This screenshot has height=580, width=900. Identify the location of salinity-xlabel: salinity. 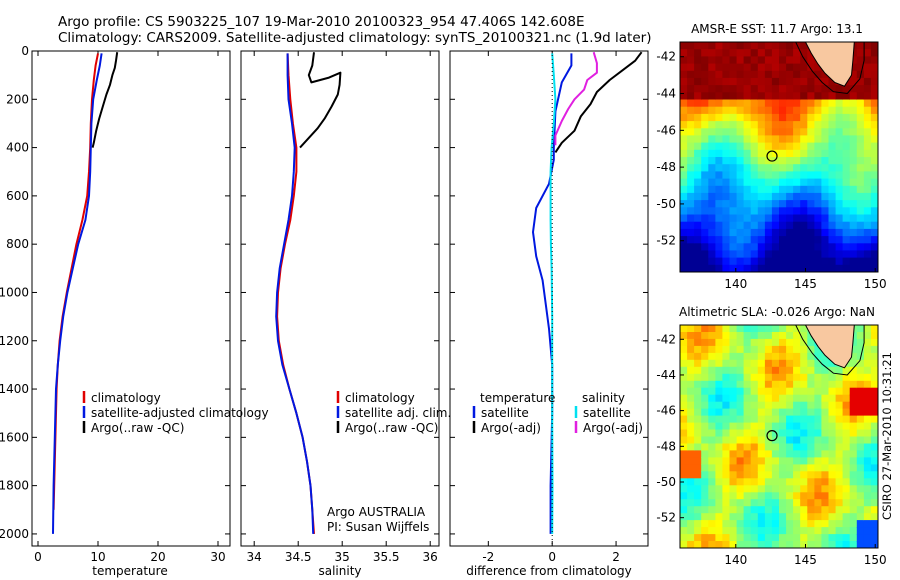
(339, 571).